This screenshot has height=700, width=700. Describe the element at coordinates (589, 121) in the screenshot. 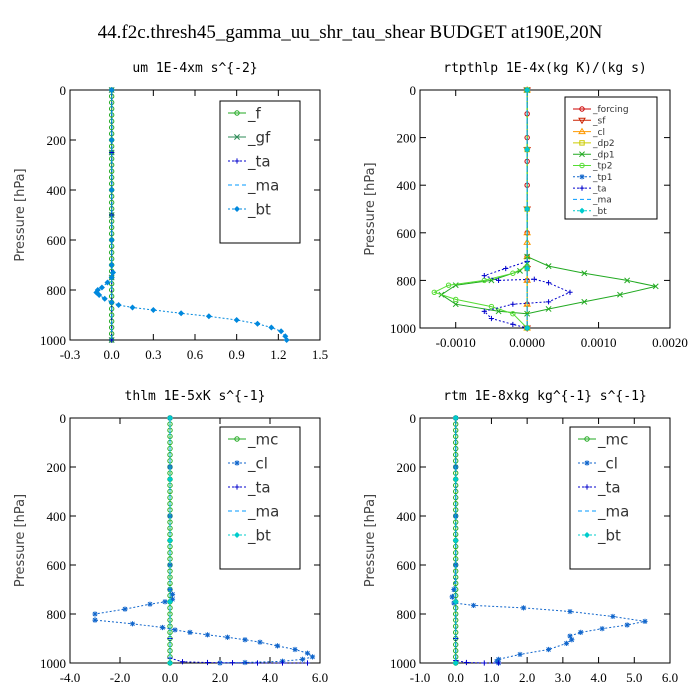

I see `legend-entry: _sf` at that location.